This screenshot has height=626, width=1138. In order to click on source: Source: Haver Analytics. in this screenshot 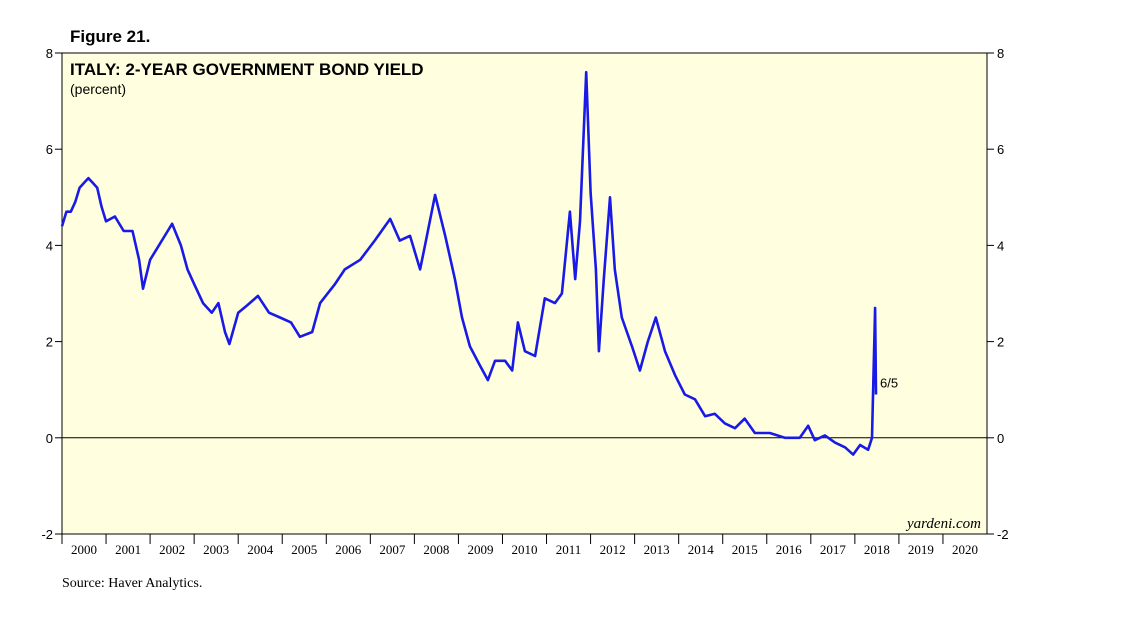, I will do `click(132, 583)`.